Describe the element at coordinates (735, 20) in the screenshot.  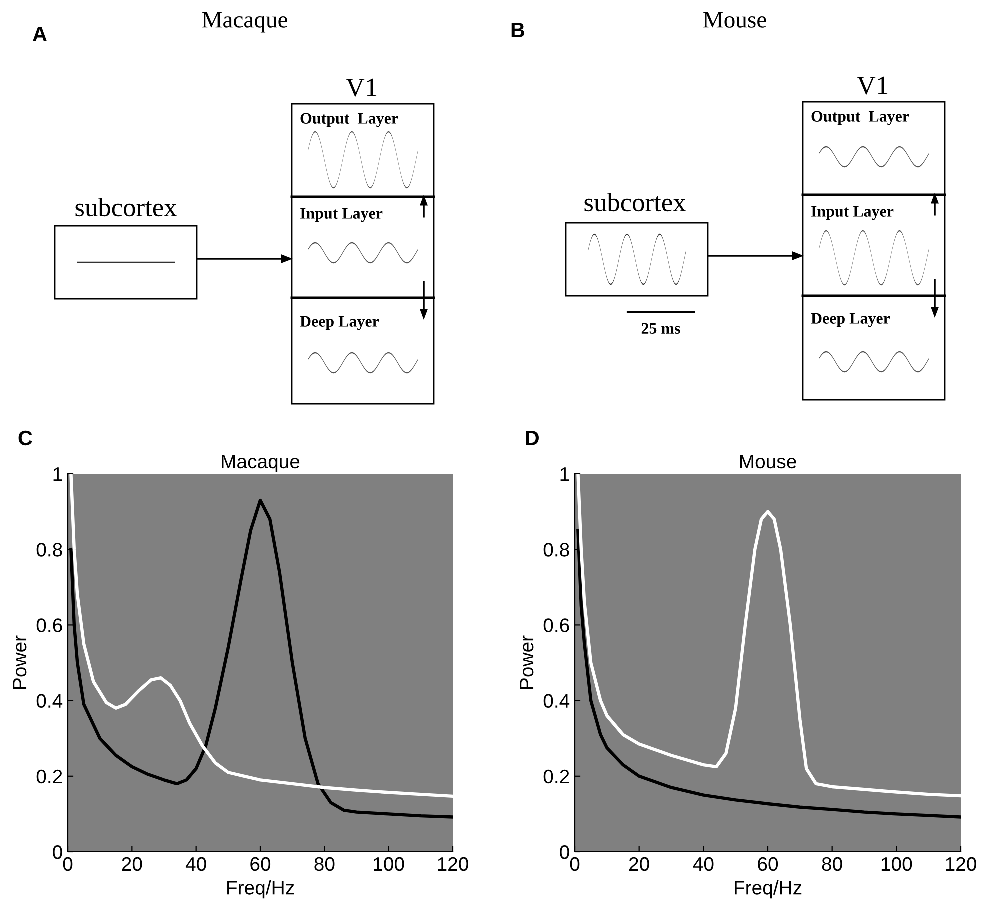
I see `text: Mouse` at that location.